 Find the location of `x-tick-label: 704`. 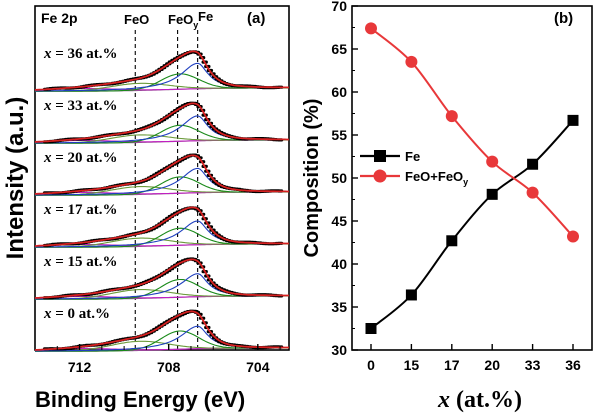

x-tick-label: 704 is located at coordinates (258, 367).